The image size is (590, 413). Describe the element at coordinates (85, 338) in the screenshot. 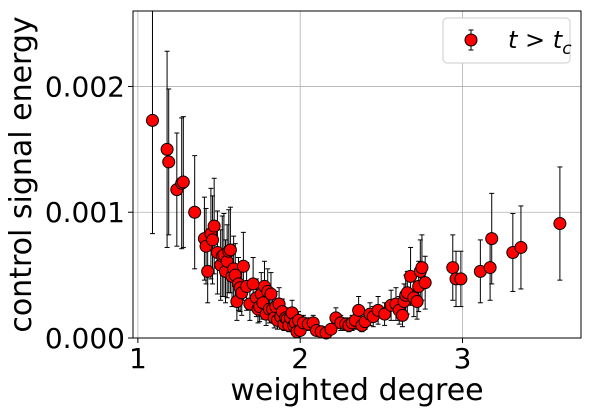

I see `y-tick-label: 0.000` at that location.